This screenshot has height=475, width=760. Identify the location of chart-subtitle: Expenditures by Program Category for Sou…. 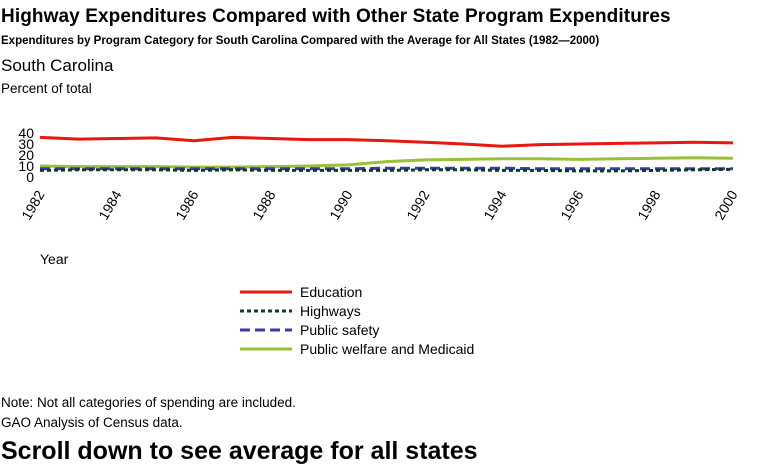
(300, 41).